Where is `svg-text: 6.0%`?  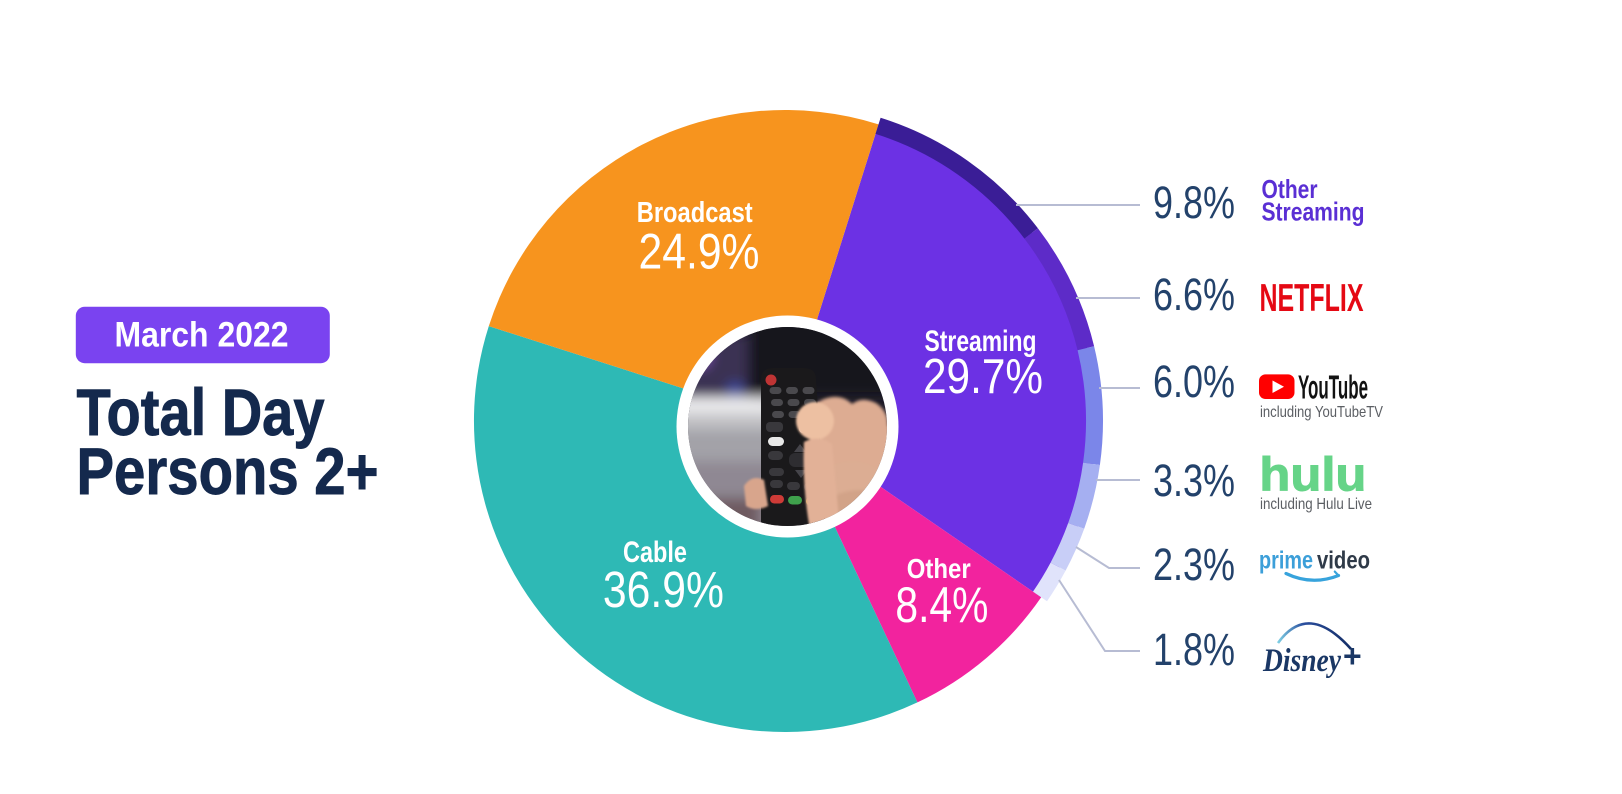 svg-text: 6.0% is located at coordinates (1194, 381).